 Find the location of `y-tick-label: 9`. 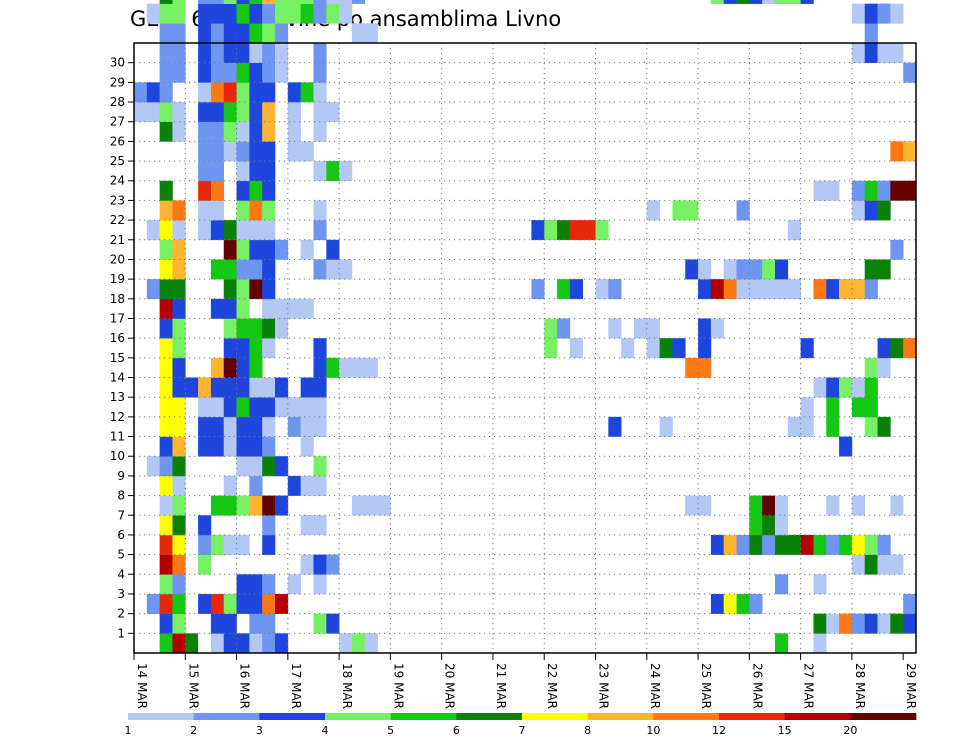

y-tick-label: 9 is located at coordinates (121, 476).